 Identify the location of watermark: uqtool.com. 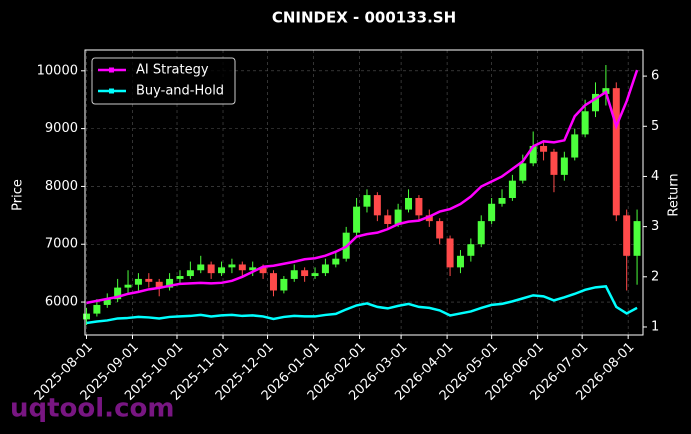
(92, 409).